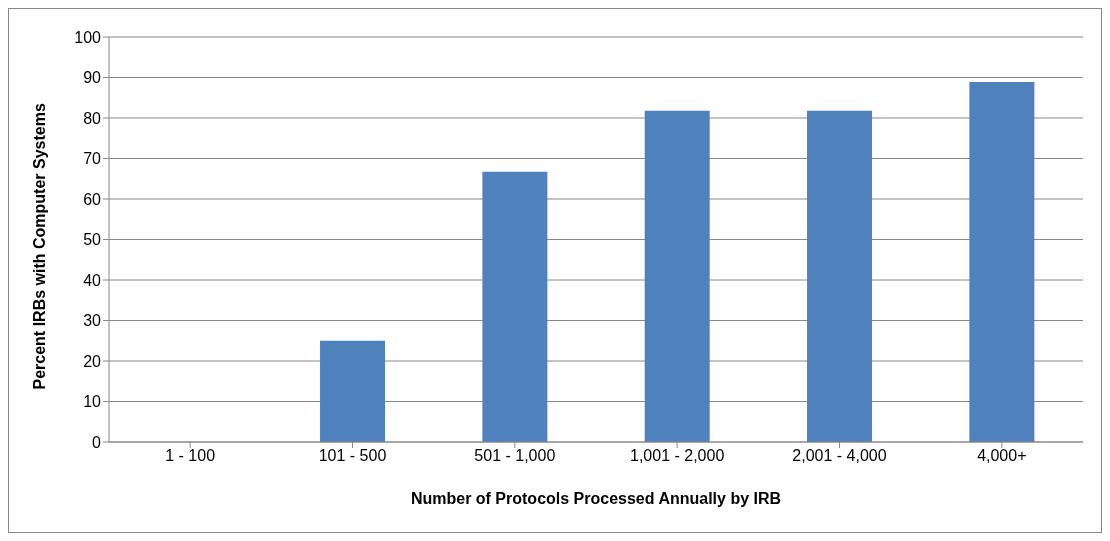  I want to click on y-tick-label: 70, so click(92, 159).